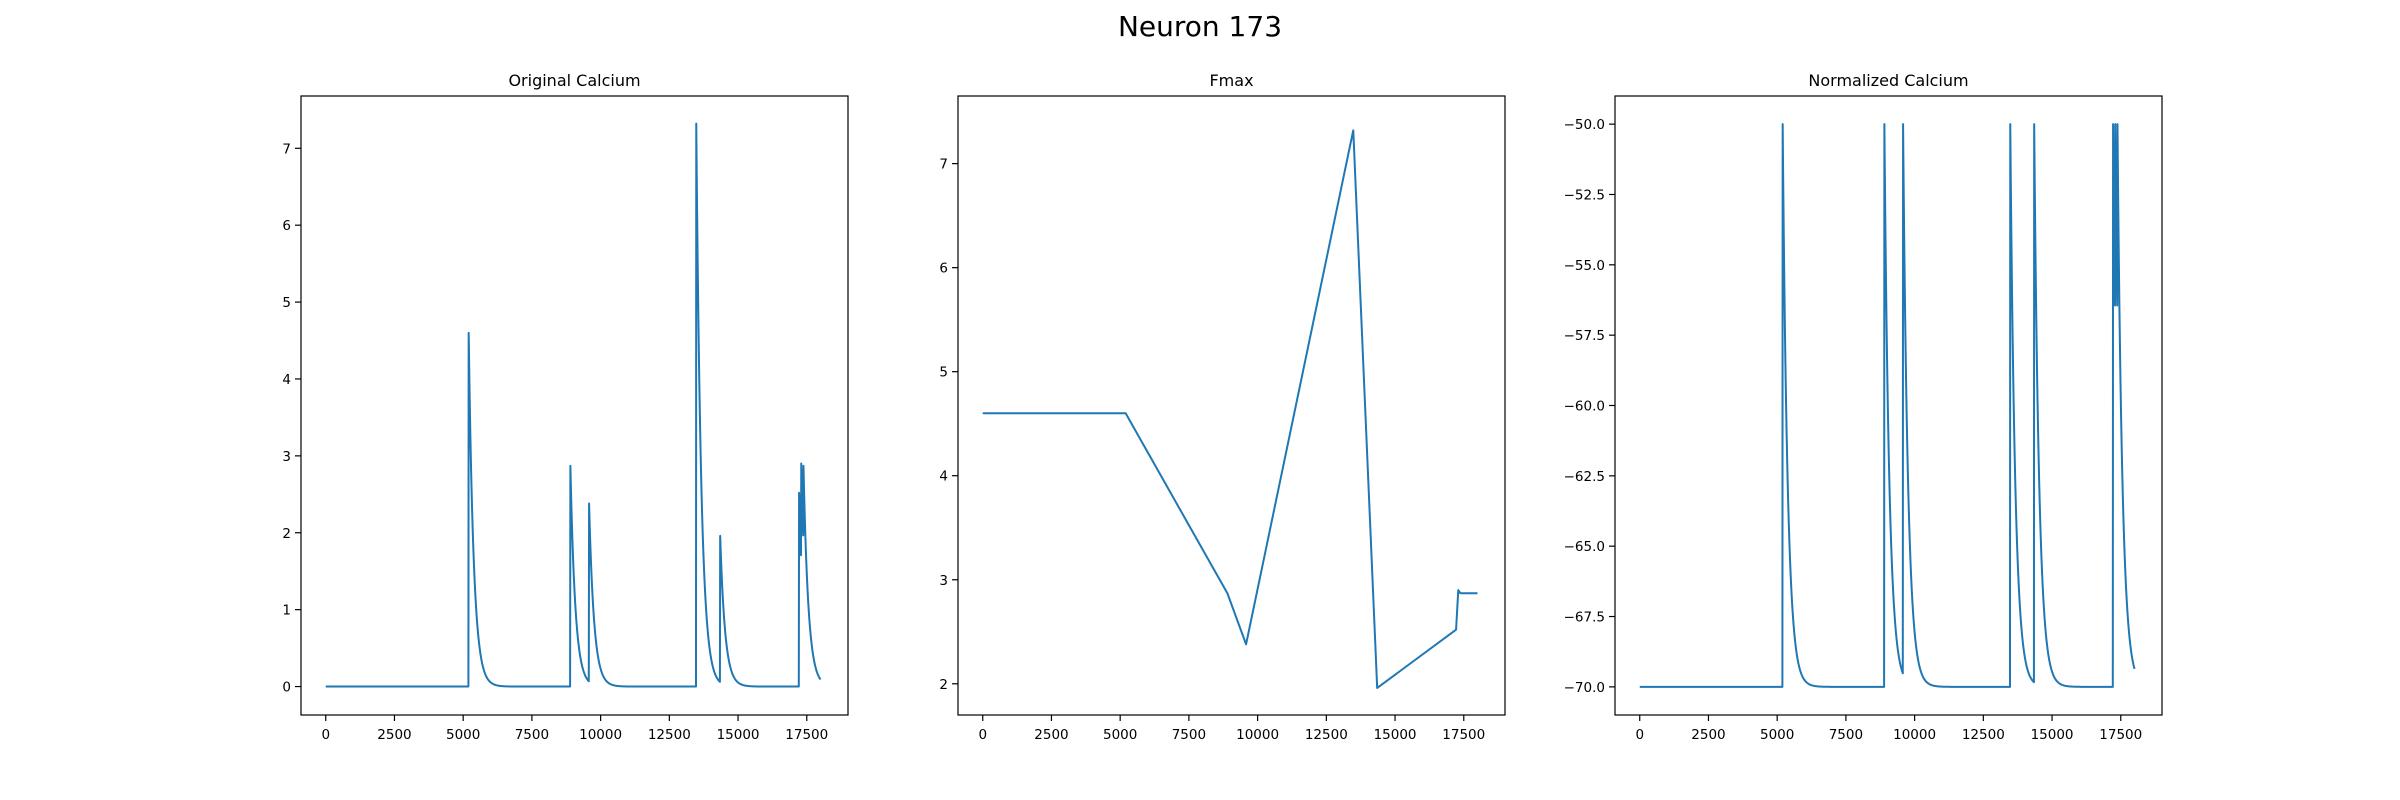  Describe the element at coordinates (1584, 407) in the screenshot. I see `y-tick-label: −60.0` at that location.